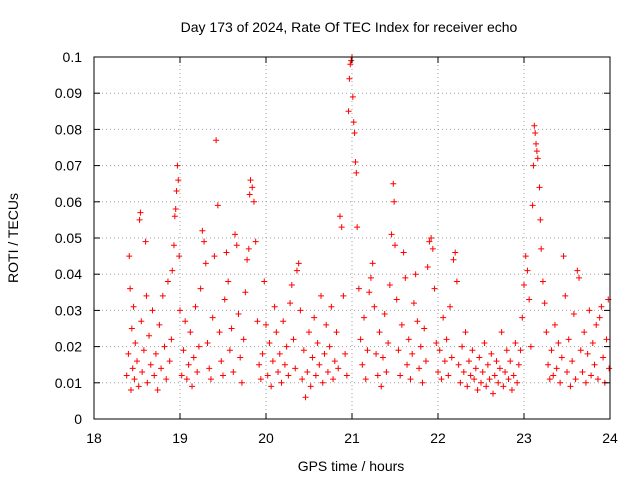  I want to click on x-tick-label: 19, so click(180, 438).